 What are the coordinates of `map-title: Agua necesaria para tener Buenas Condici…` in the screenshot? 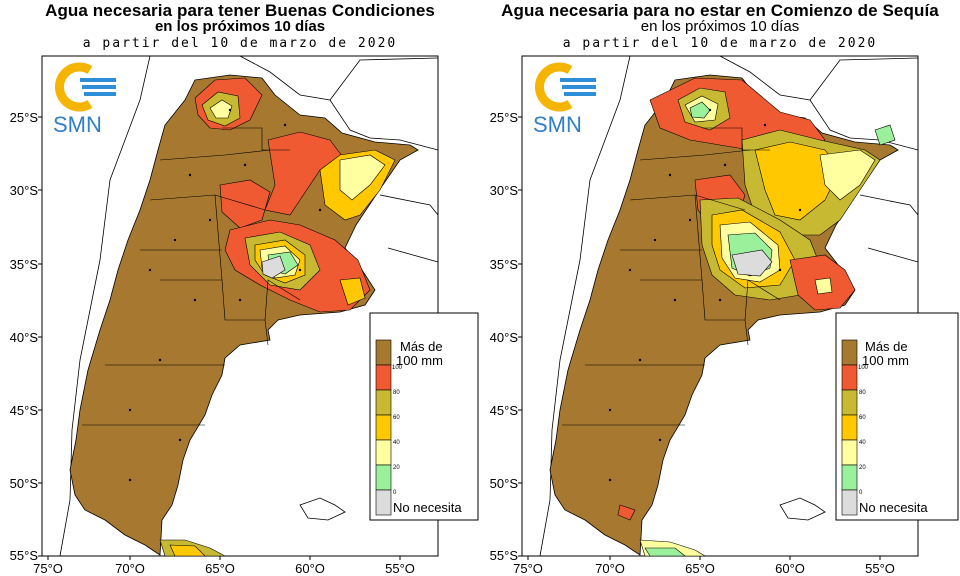 It's located at (240, 10).